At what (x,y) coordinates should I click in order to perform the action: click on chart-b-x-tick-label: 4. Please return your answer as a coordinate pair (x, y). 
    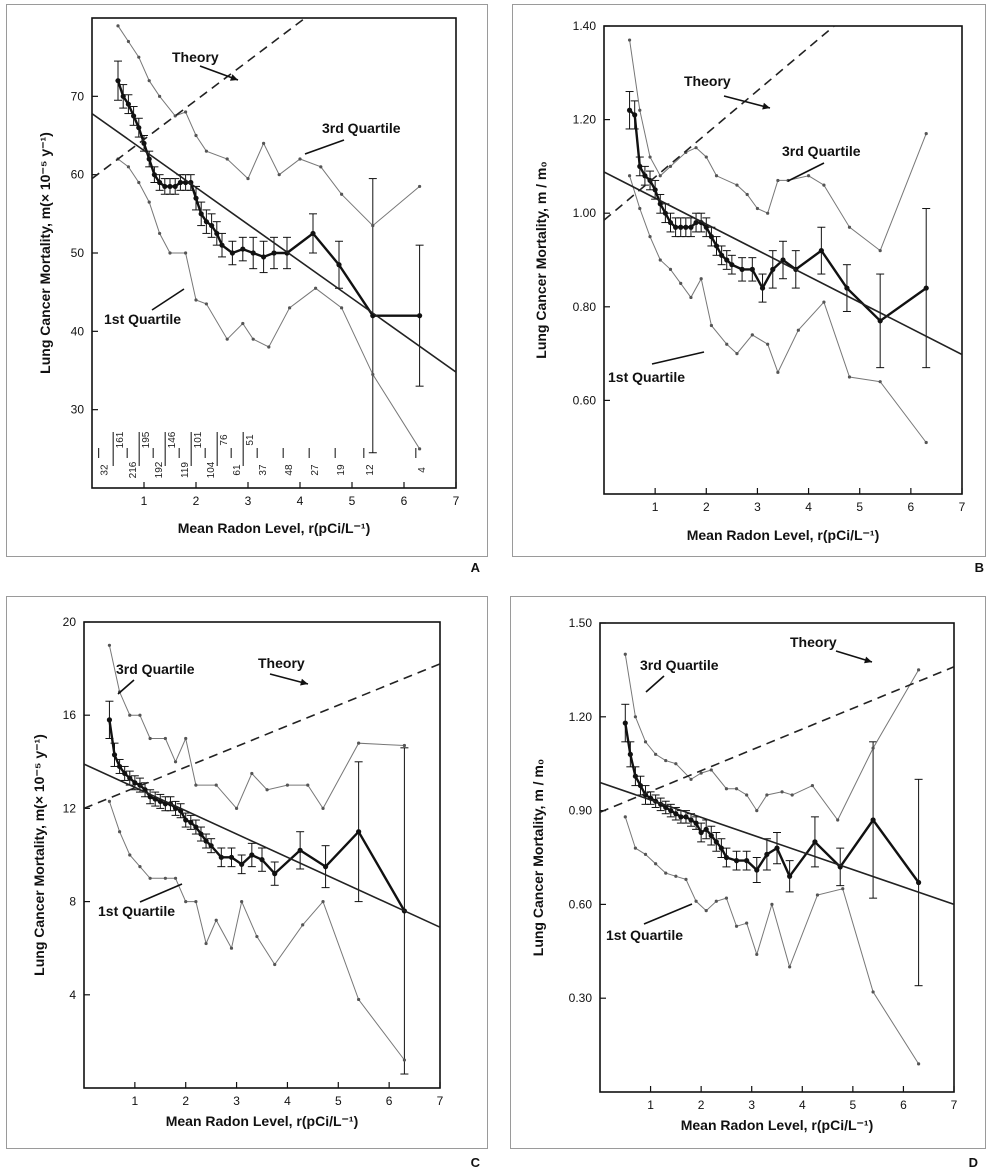
    Looking at the image, I should click on (808, 507).